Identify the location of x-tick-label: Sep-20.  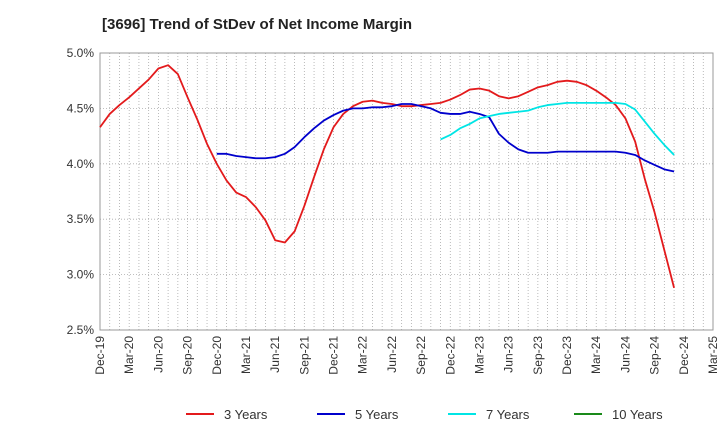
(188, 355).